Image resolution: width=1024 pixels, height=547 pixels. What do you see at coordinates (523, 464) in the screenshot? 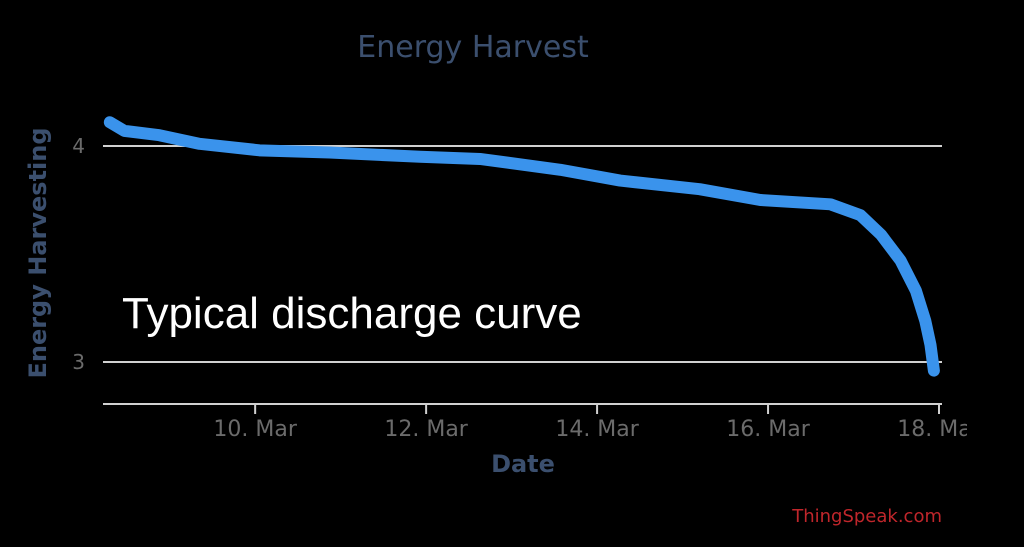
I see `x-axis-label: Date` at bounding box center [523, 464].